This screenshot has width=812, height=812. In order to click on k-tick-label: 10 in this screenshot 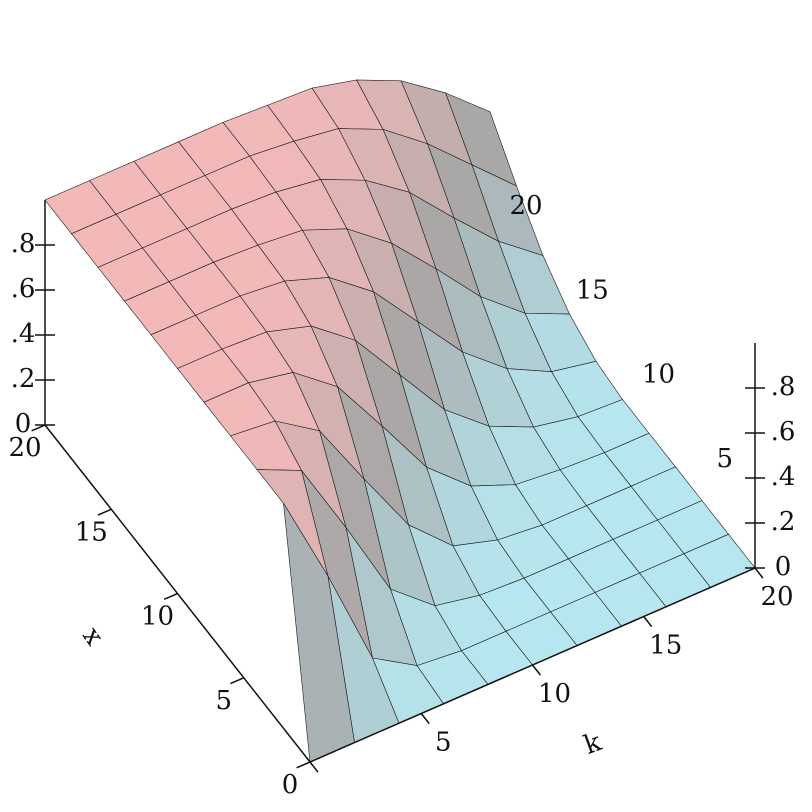, I will do `click(554, 694)`.